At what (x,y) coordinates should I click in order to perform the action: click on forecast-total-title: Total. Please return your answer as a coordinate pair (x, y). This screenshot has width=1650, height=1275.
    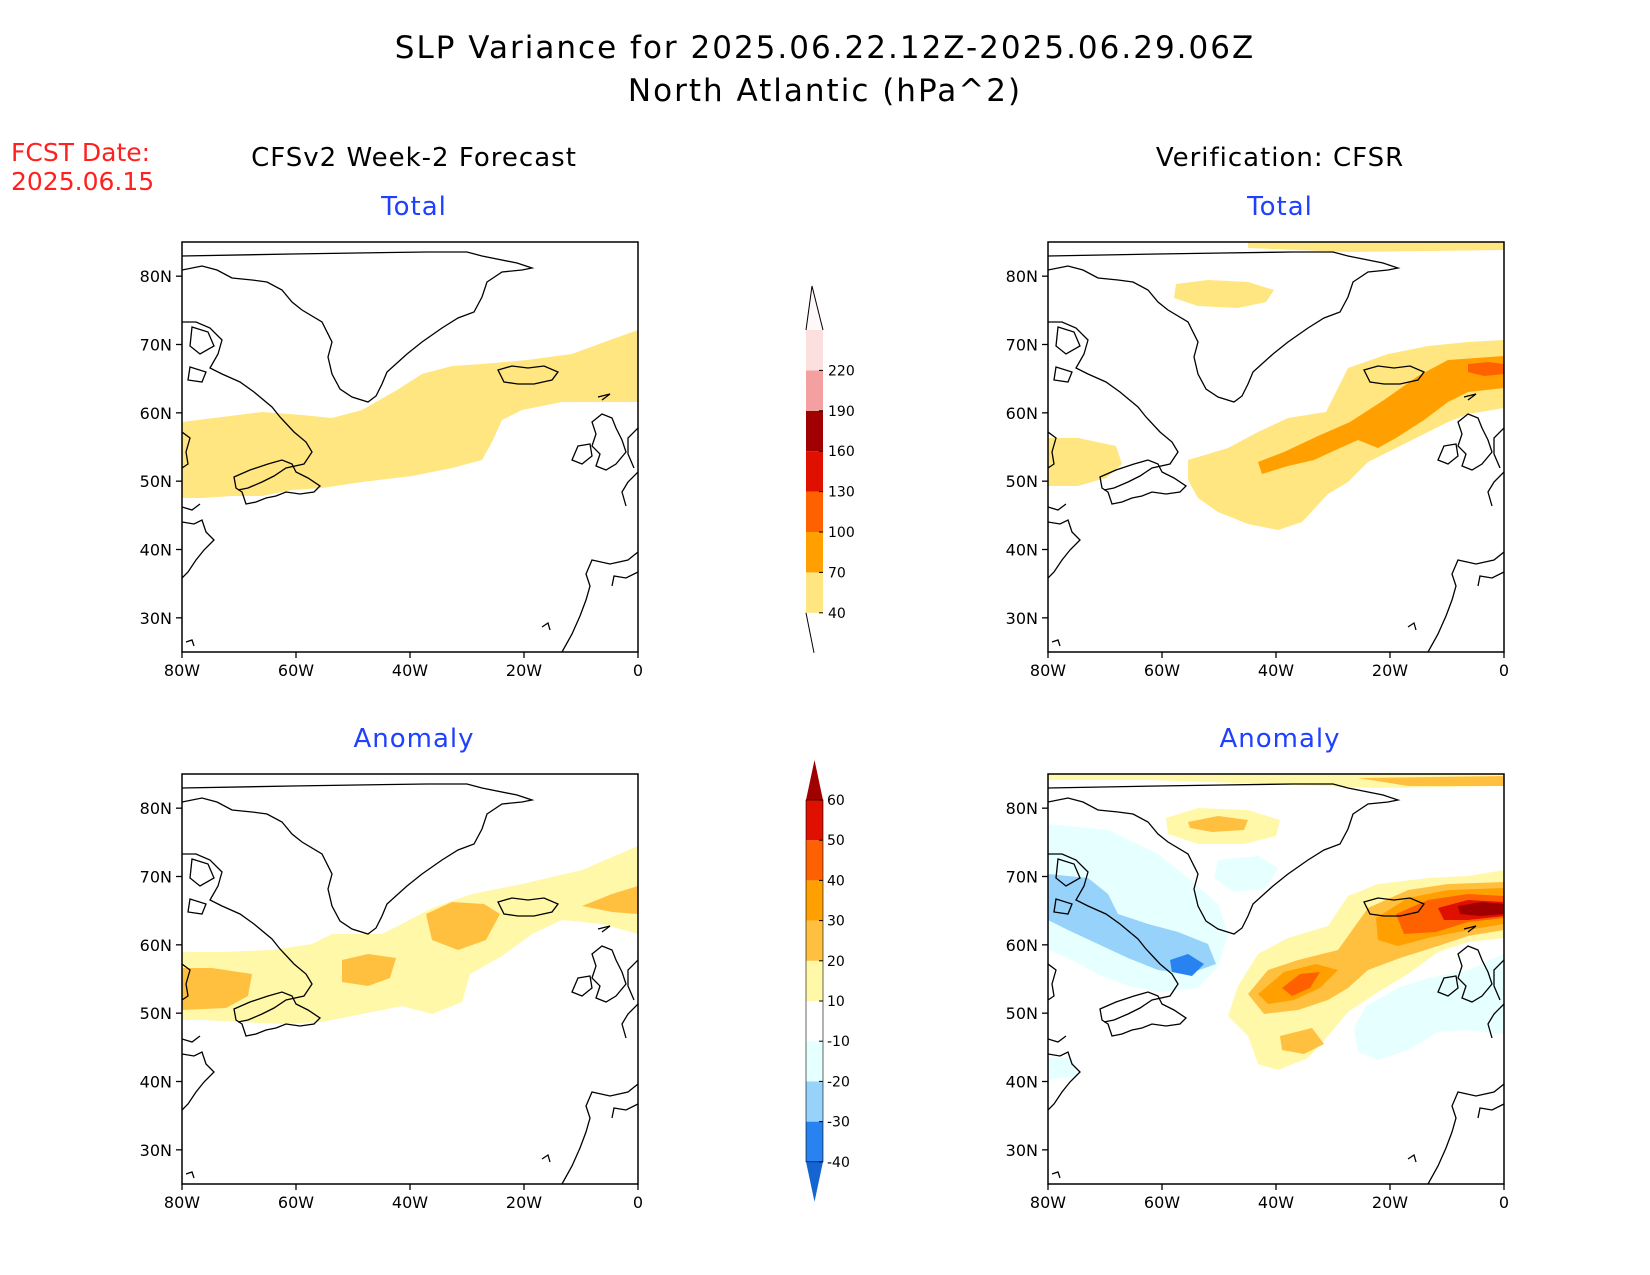
    Looking at the image, I should click on (414, 207).